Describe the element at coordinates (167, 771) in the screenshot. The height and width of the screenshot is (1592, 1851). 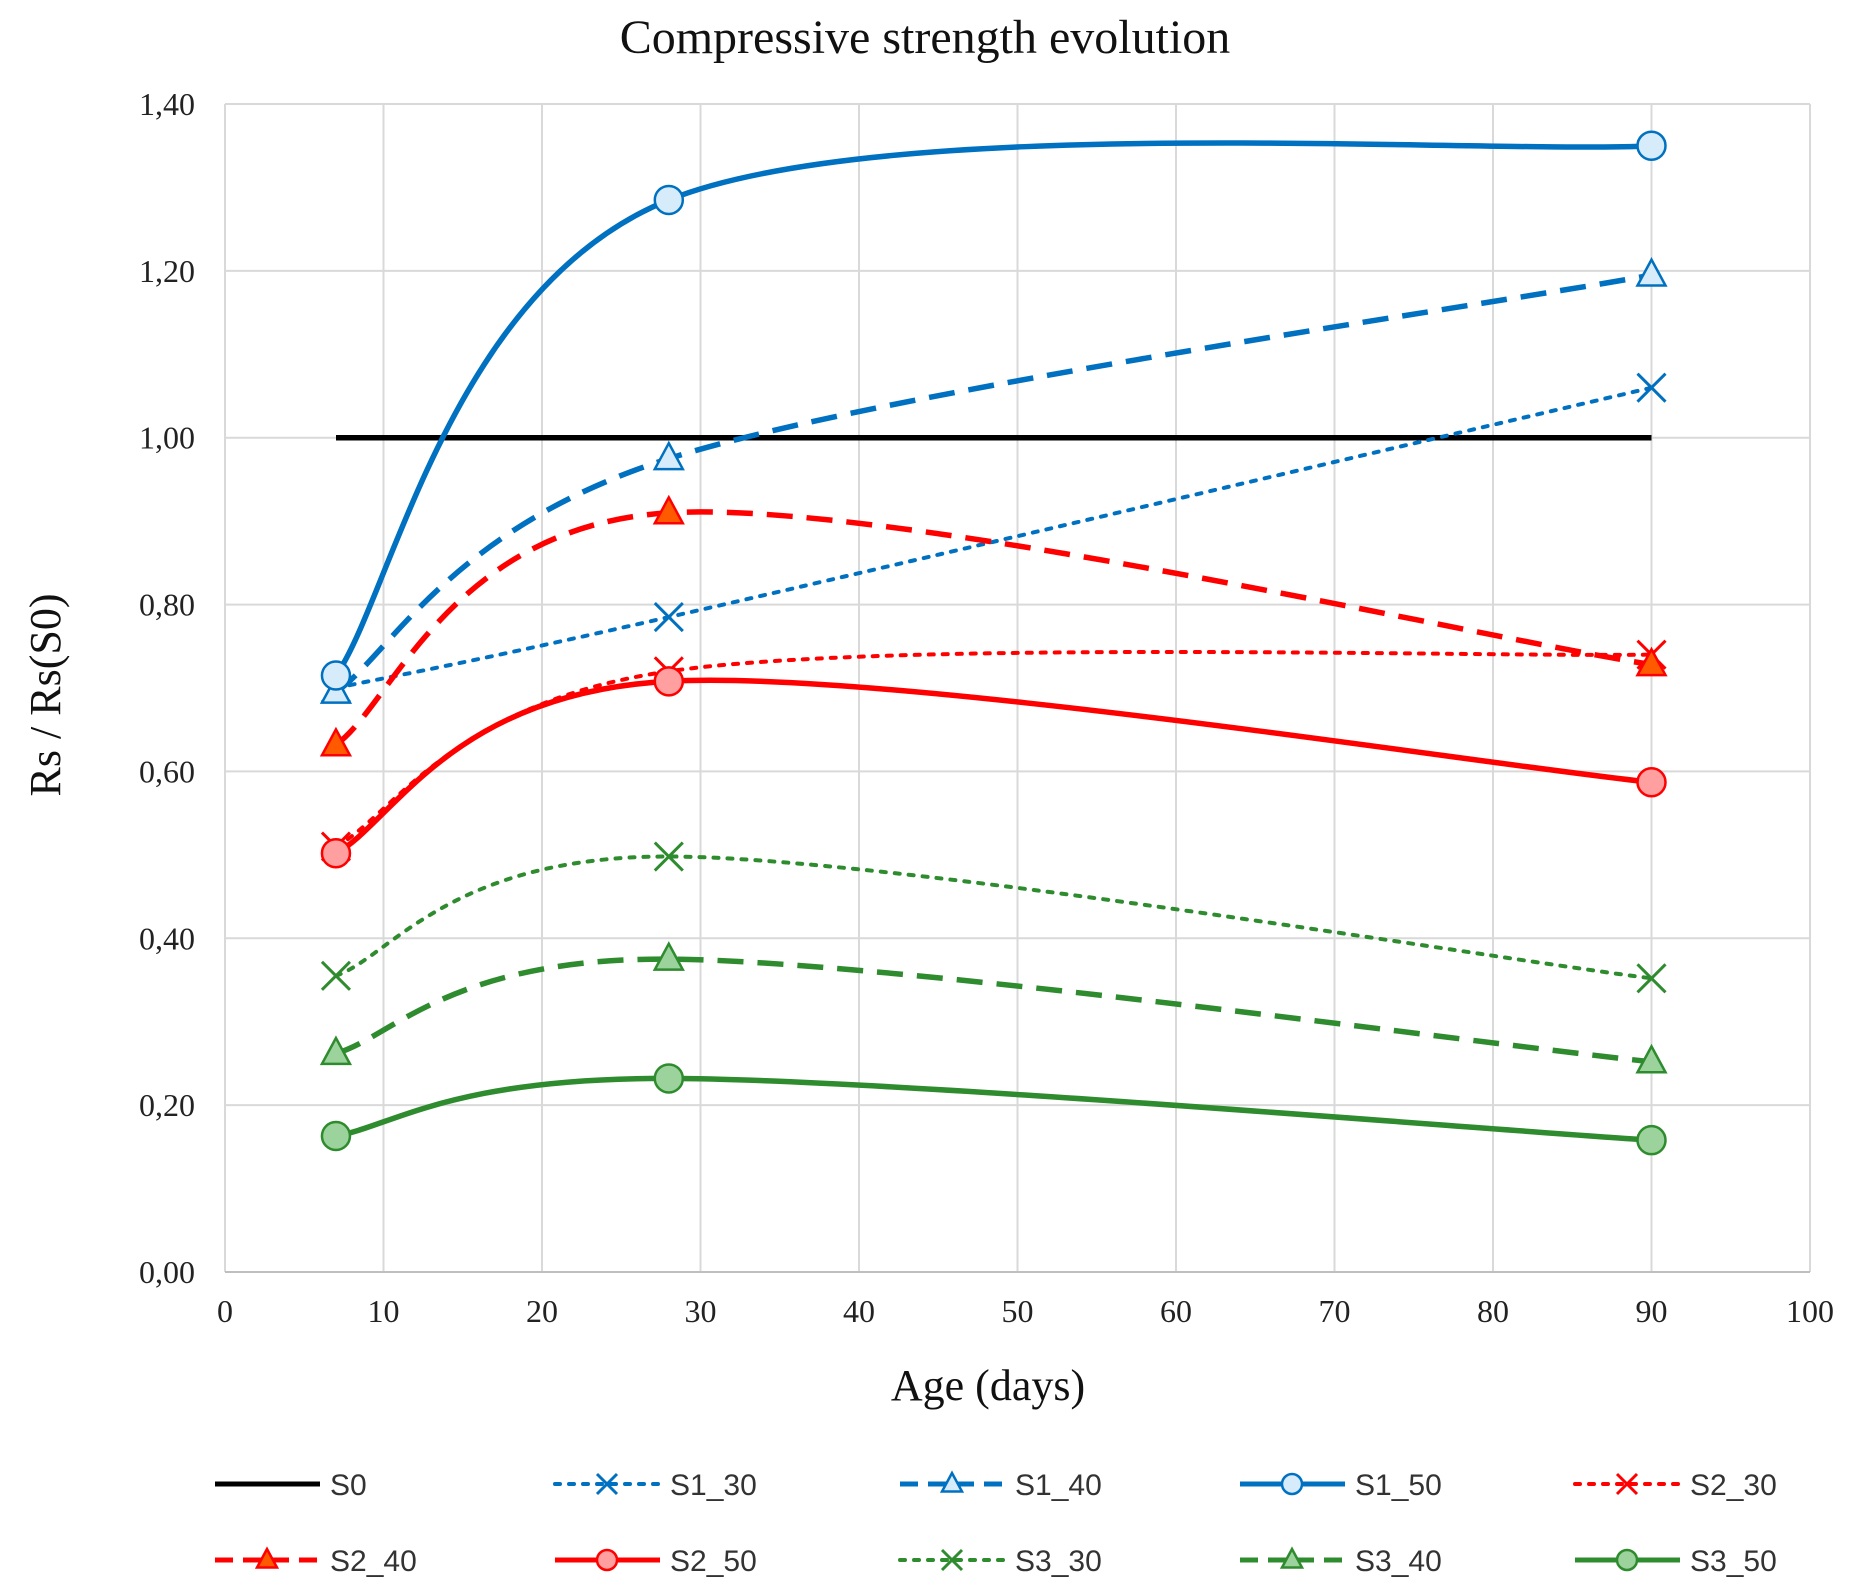
I see `y-tick-label: 0,60` at that location.